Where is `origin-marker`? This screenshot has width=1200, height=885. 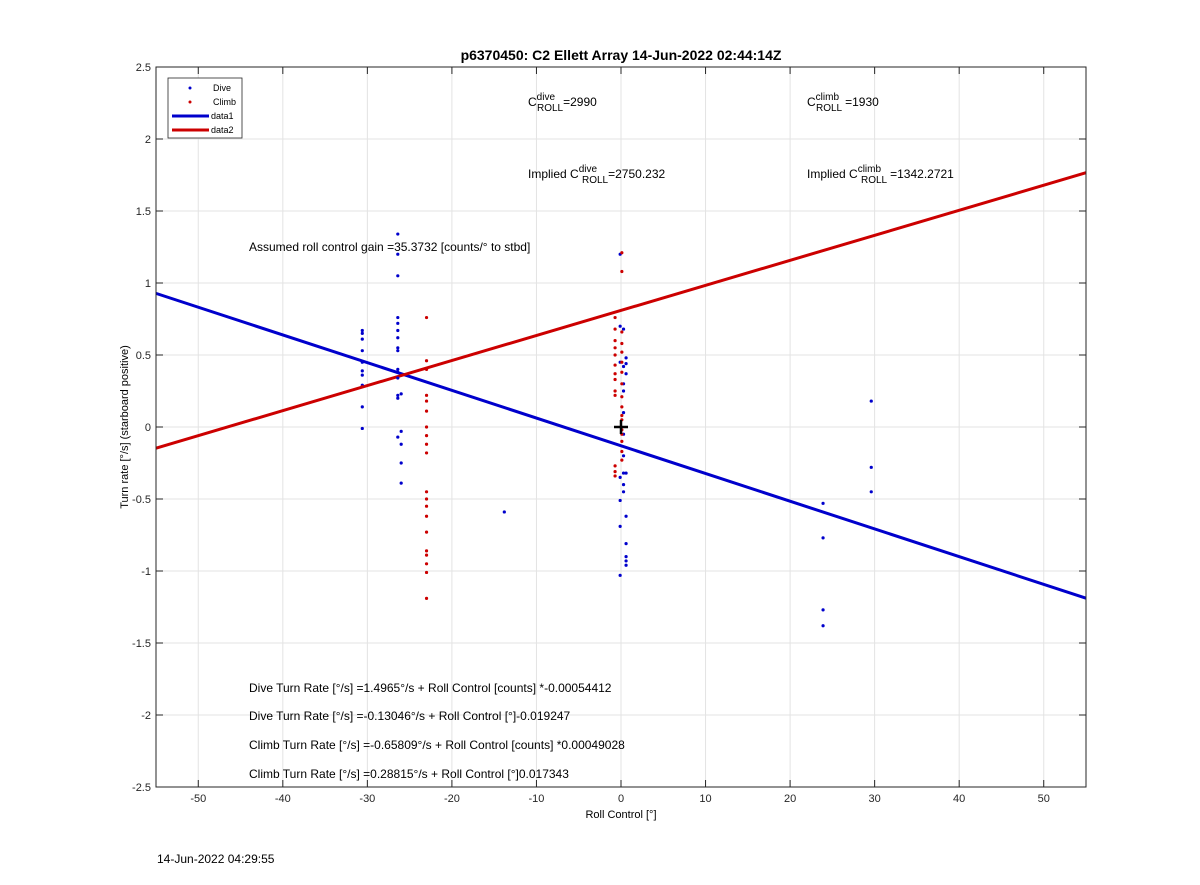 origin-marker is located at coordinates (621, 427).